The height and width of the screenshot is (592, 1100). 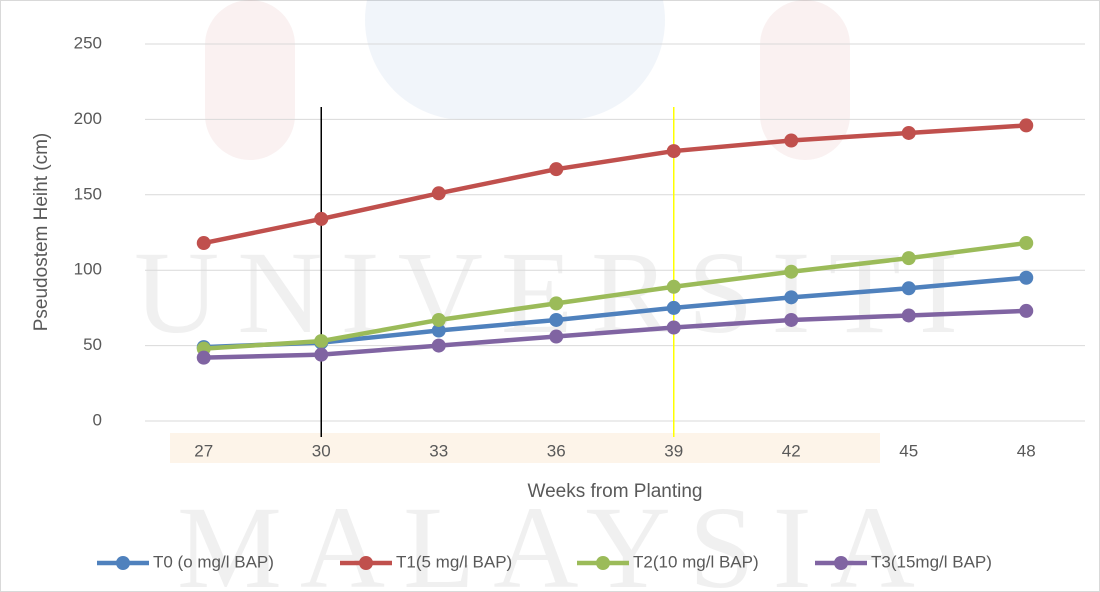 What do you see at coordinates (673, 450) in the screenshot?
I see `x-tick-label: 39` at bounding box center [673, 450].